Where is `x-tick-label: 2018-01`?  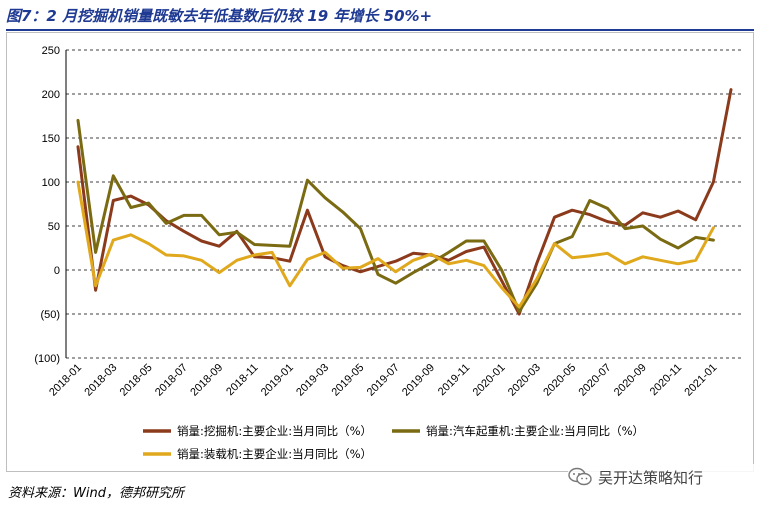
x-tick-label: 2018-01 is located at coordinates (65, 380).